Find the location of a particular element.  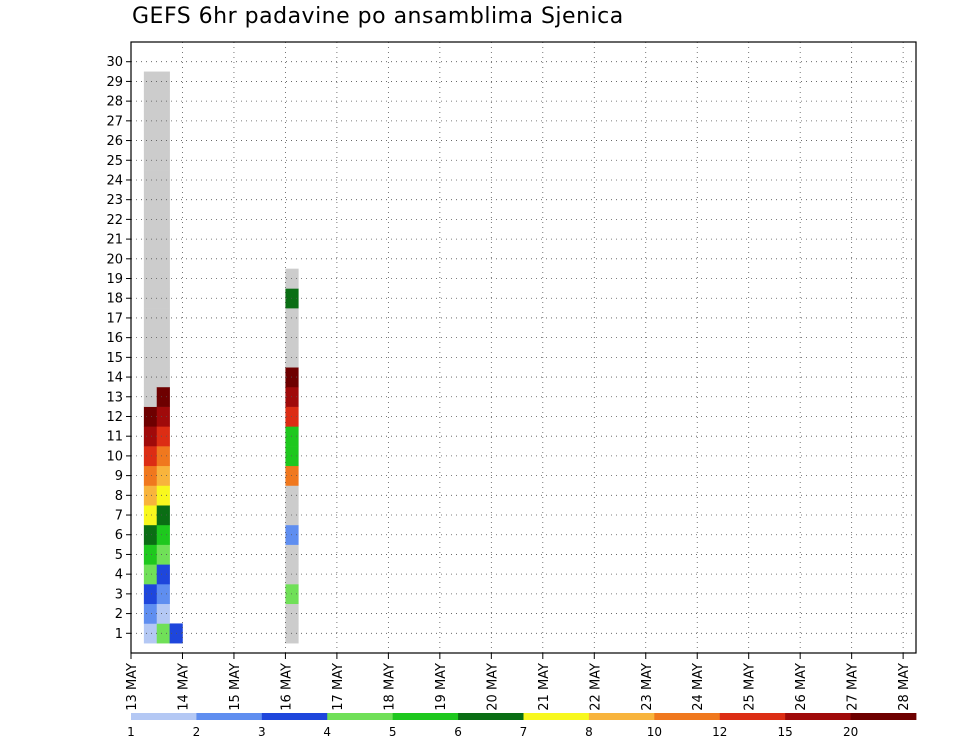

y-tick-label: 5 is located at coordinates (119, 555).